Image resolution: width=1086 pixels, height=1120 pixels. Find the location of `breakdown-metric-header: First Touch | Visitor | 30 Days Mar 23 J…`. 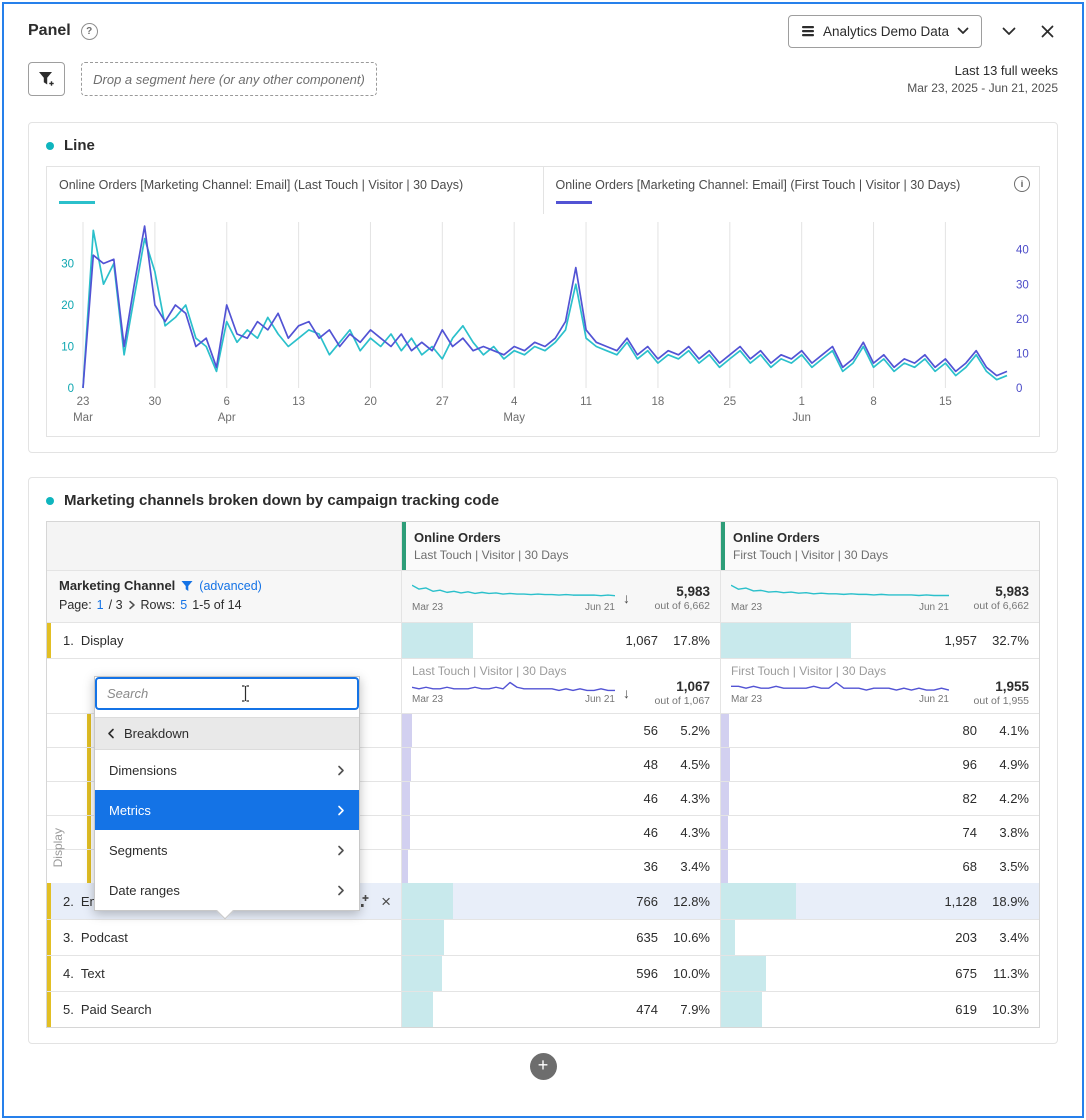

breakdown-metric-header: First Touch | Visitor | 30 Days Mar 23 J… is located at coordinates (879, 686).